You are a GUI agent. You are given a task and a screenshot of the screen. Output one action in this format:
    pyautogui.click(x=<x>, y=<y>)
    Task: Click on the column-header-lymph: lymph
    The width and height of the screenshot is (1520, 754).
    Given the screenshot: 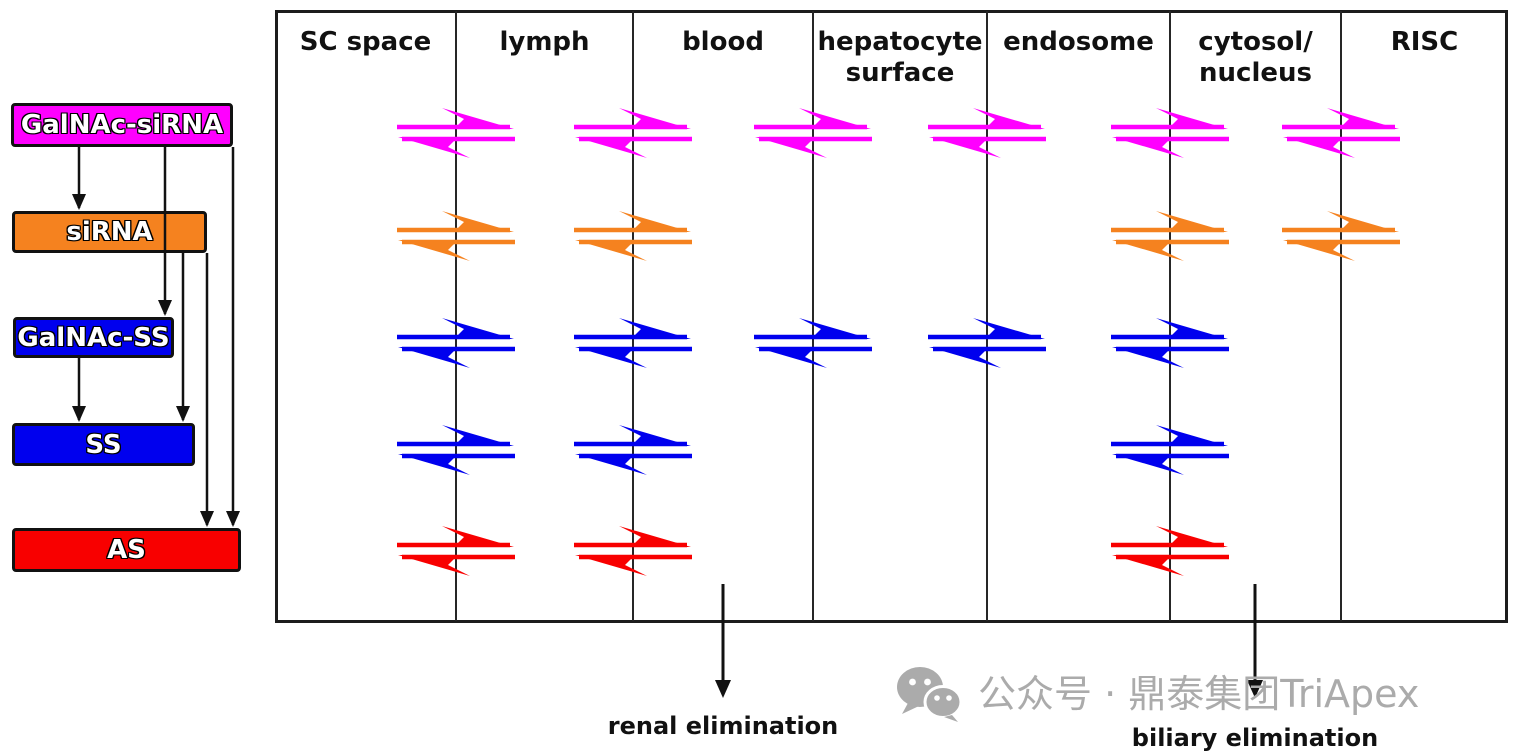 What is the action you would take?
    pyautogui.click(x=544, y=42)
    